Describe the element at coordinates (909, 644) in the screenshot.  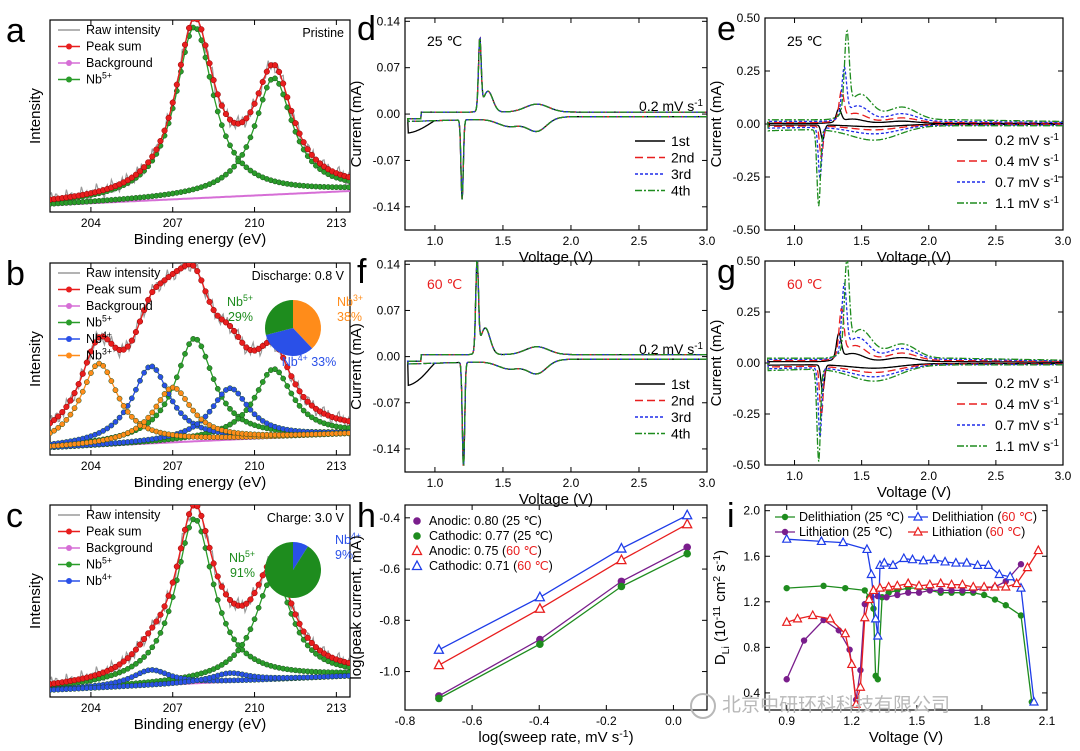
I see `series-line` at that location.